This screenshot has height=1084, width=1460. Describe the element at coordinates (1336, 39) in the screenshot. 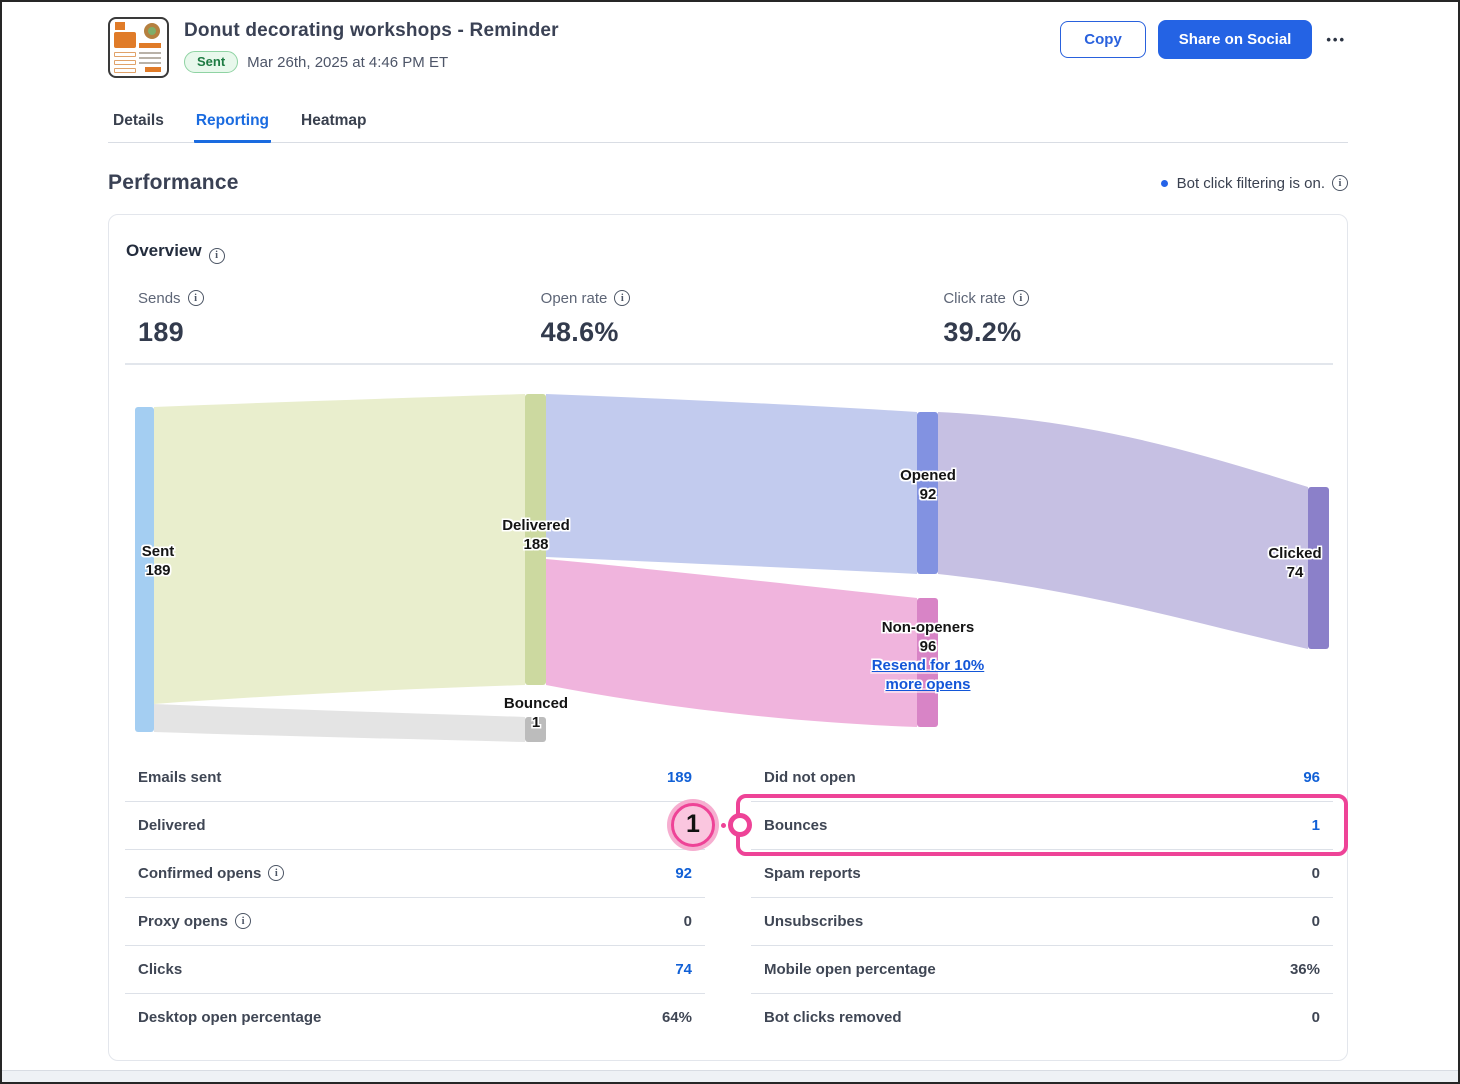

I see `more-options-icon: •••` at that location.